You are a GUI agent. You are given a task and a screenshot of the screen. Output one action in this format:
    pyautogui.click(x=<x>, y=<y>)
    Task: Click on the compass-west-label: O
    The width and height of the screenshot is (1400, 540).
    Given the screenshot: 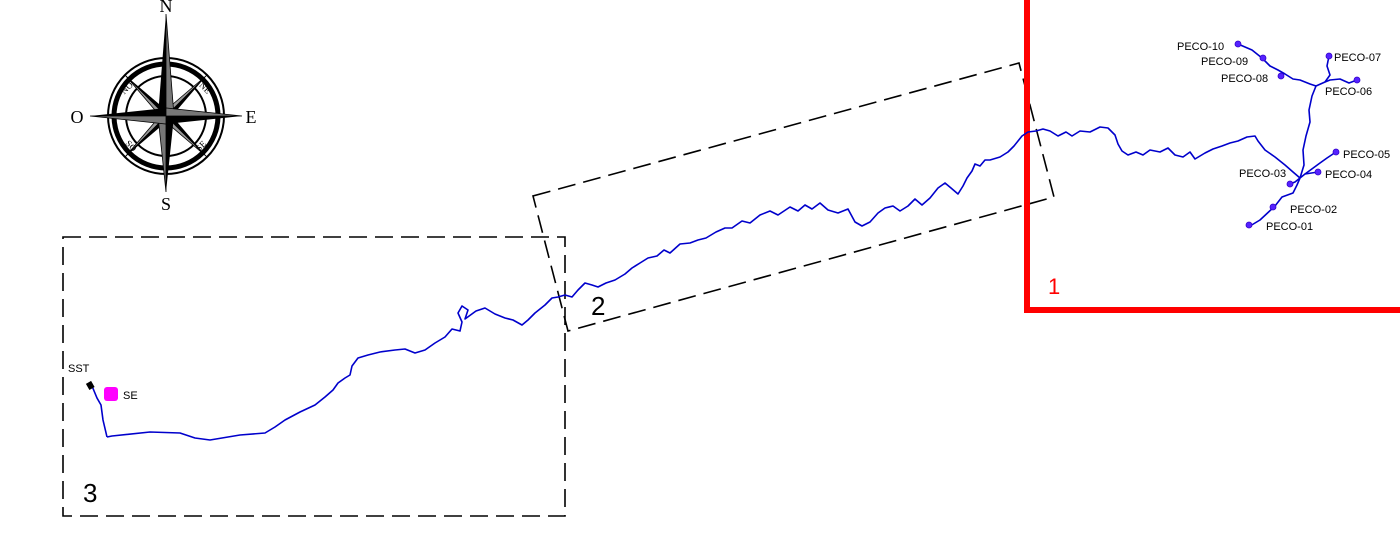 What is the action you would take?
    pyautogui.click(x=77, y=117)
    